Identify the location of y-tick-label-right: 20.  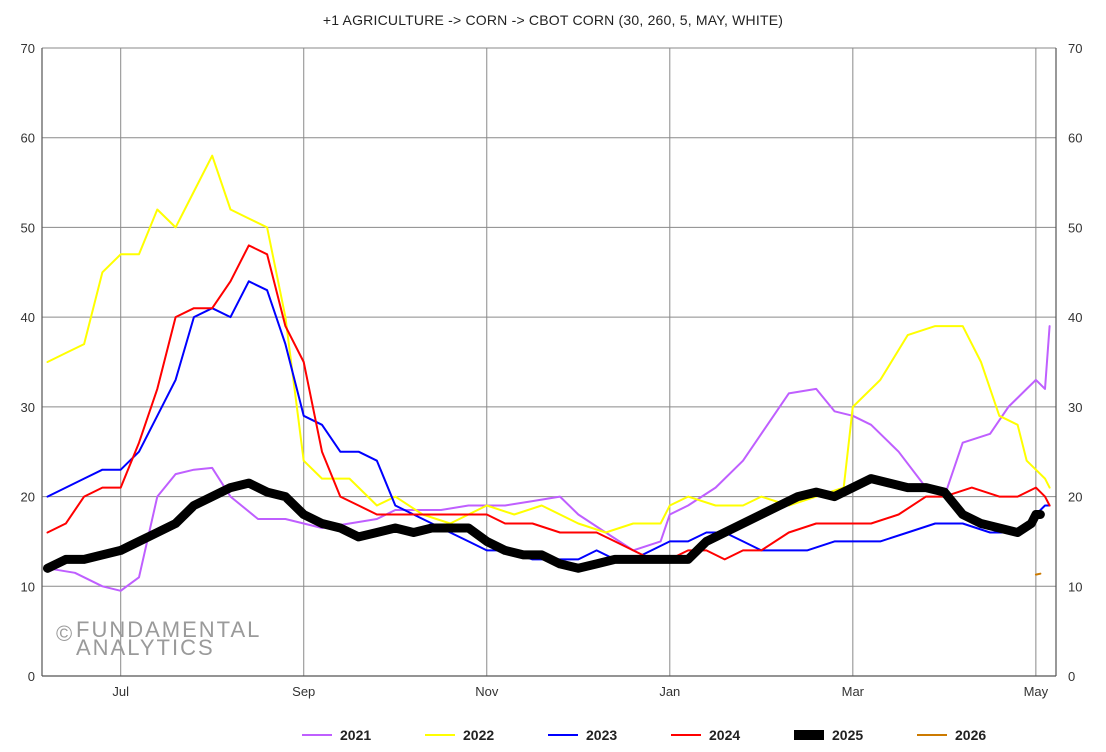
(1075, 497).